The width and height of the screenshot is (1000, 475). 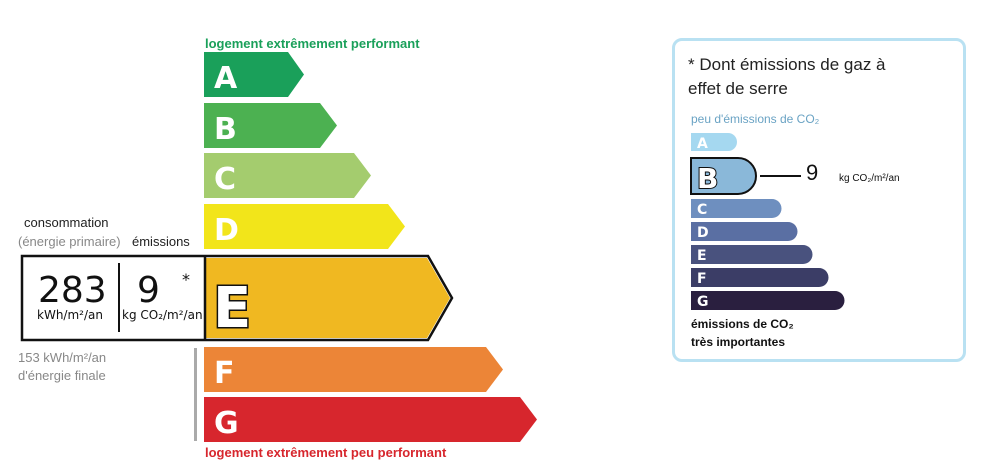 I want to click on divider-line, so click(x=195, y=394).